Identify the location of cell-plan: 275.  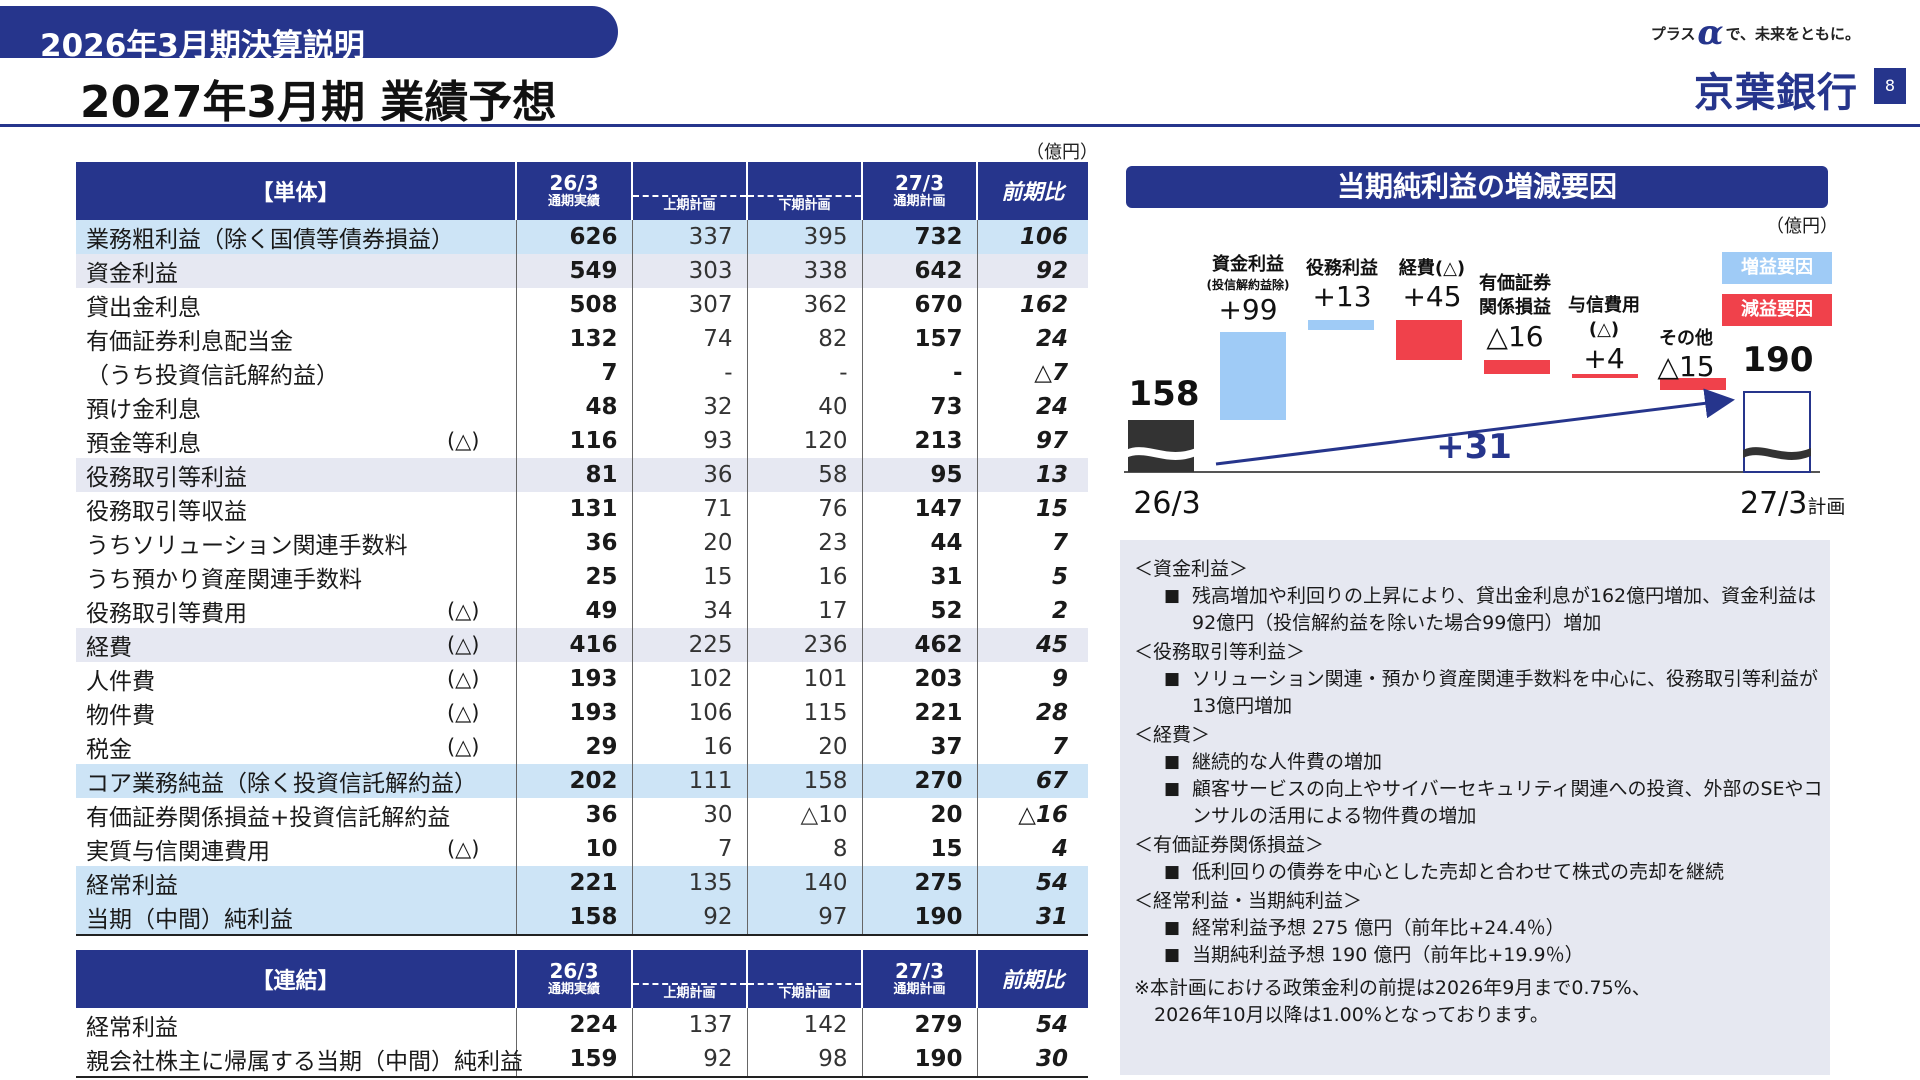
(920, 883).